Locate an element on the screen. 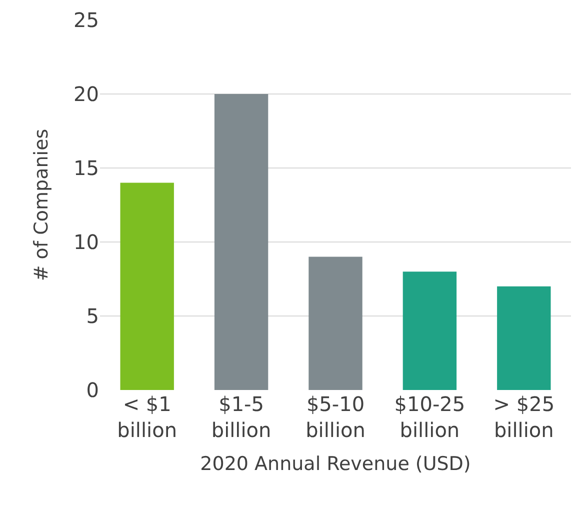 The width and height of the screenshot is (579, 520). x-tick-label: > $25 billion is located at coordinates (524, 417).